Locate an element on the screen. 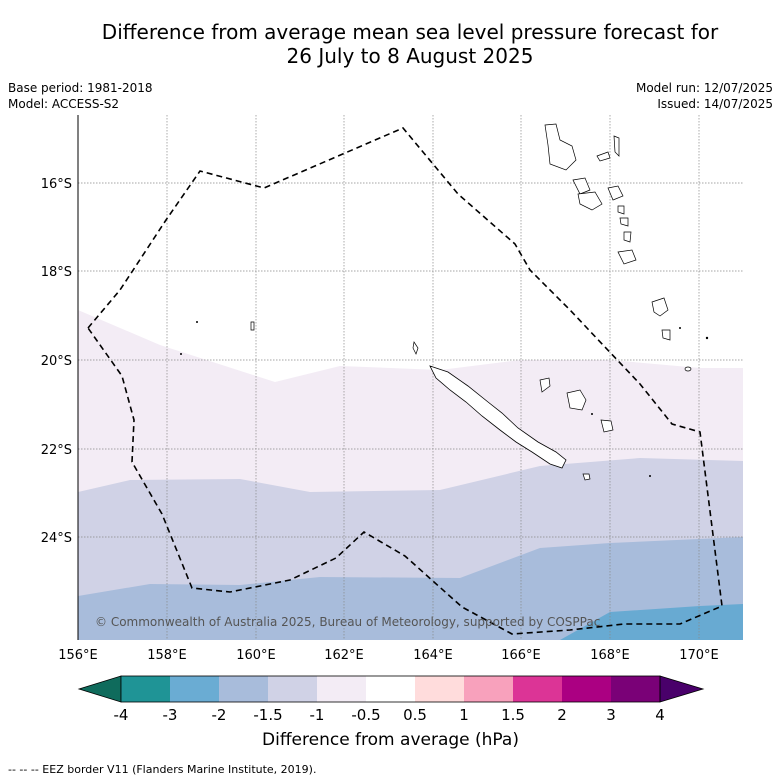  chesterfield-island is located at coordinates (252, 326).